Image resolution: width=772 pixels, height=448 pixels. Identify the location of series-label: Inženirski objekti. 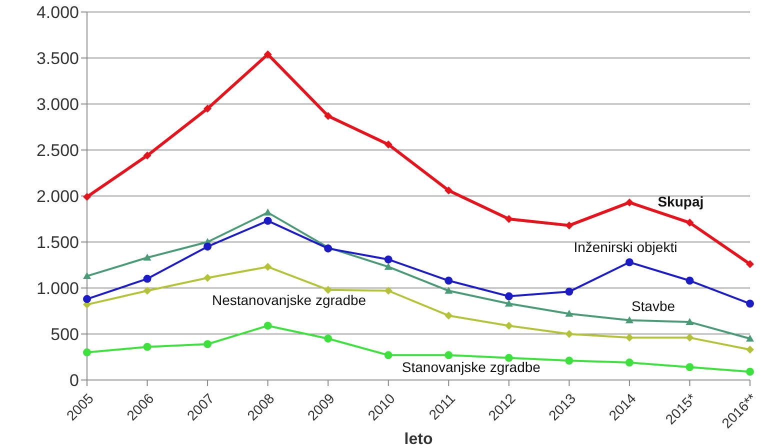
(626, 247).